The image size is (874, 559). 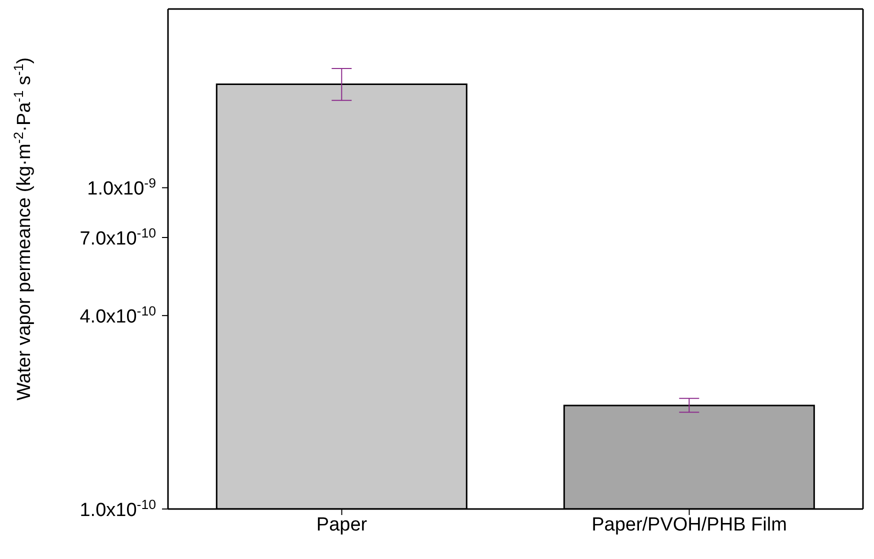 I want to click on x-tick-label: Paper, so click(x=342, y=525).